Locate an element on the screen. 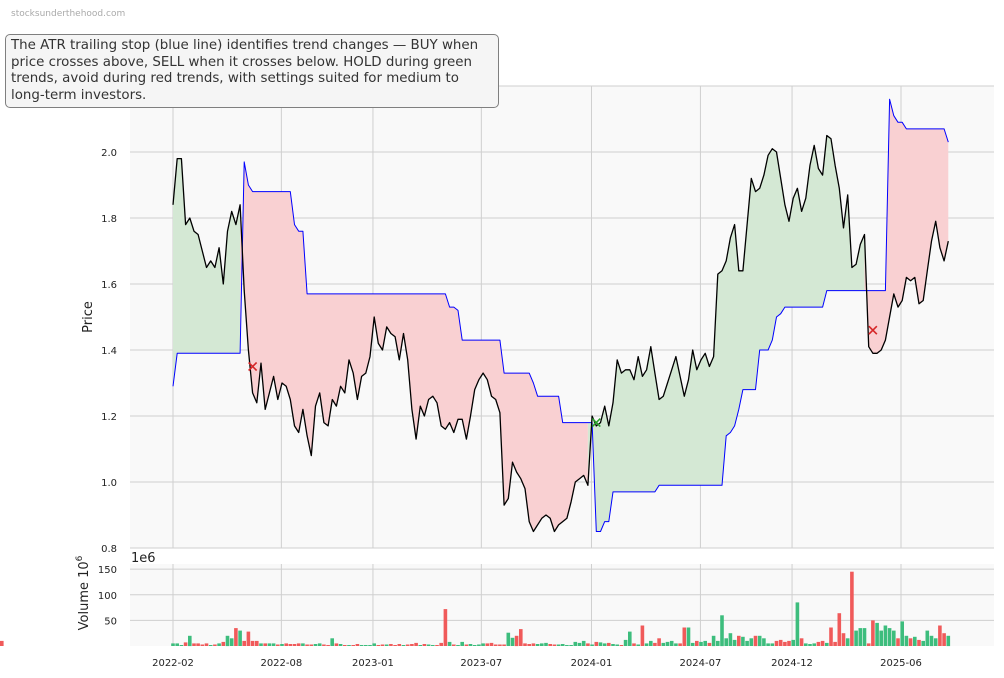 This screenshot has height=678, width=1004. sell-marker-stroke is located at coordinates (873, 330).